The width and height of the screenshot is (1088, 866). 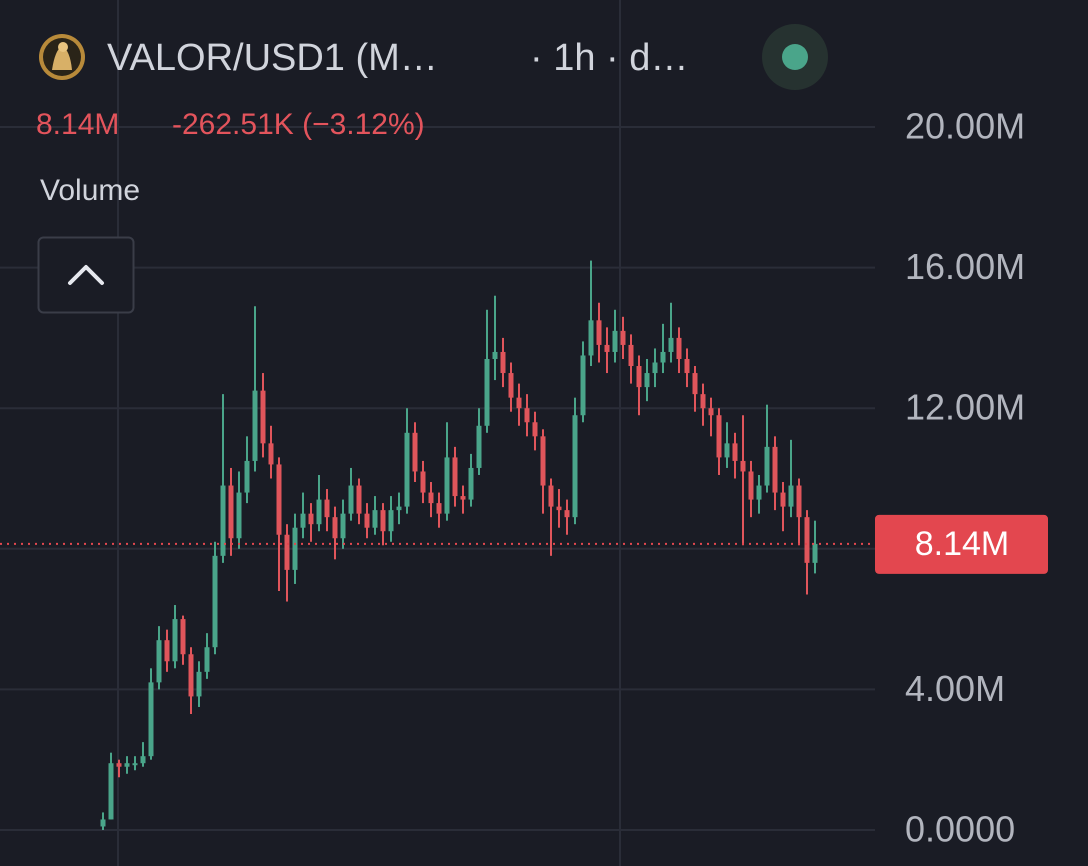 What do you see at coordinates (965, 126) in the screenshot?
I see `y-tick-label: 20.00M` at bounding box center [965, 126].